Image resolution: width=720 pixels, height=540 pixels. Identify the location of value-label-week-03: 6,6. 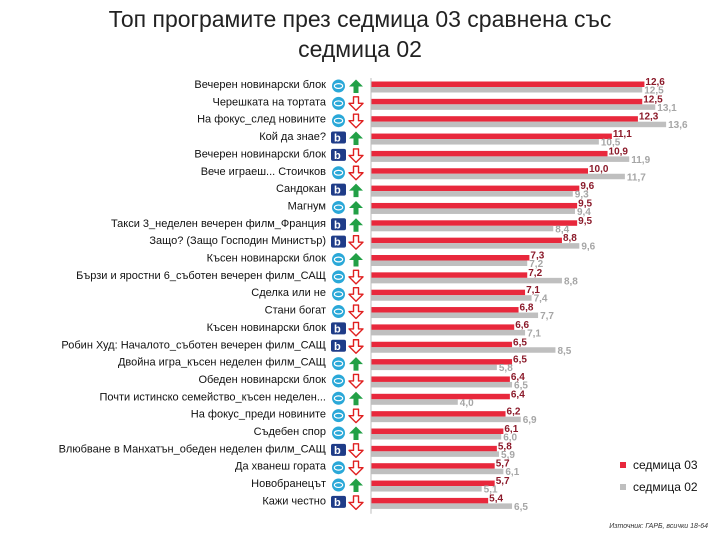
(522, 325).